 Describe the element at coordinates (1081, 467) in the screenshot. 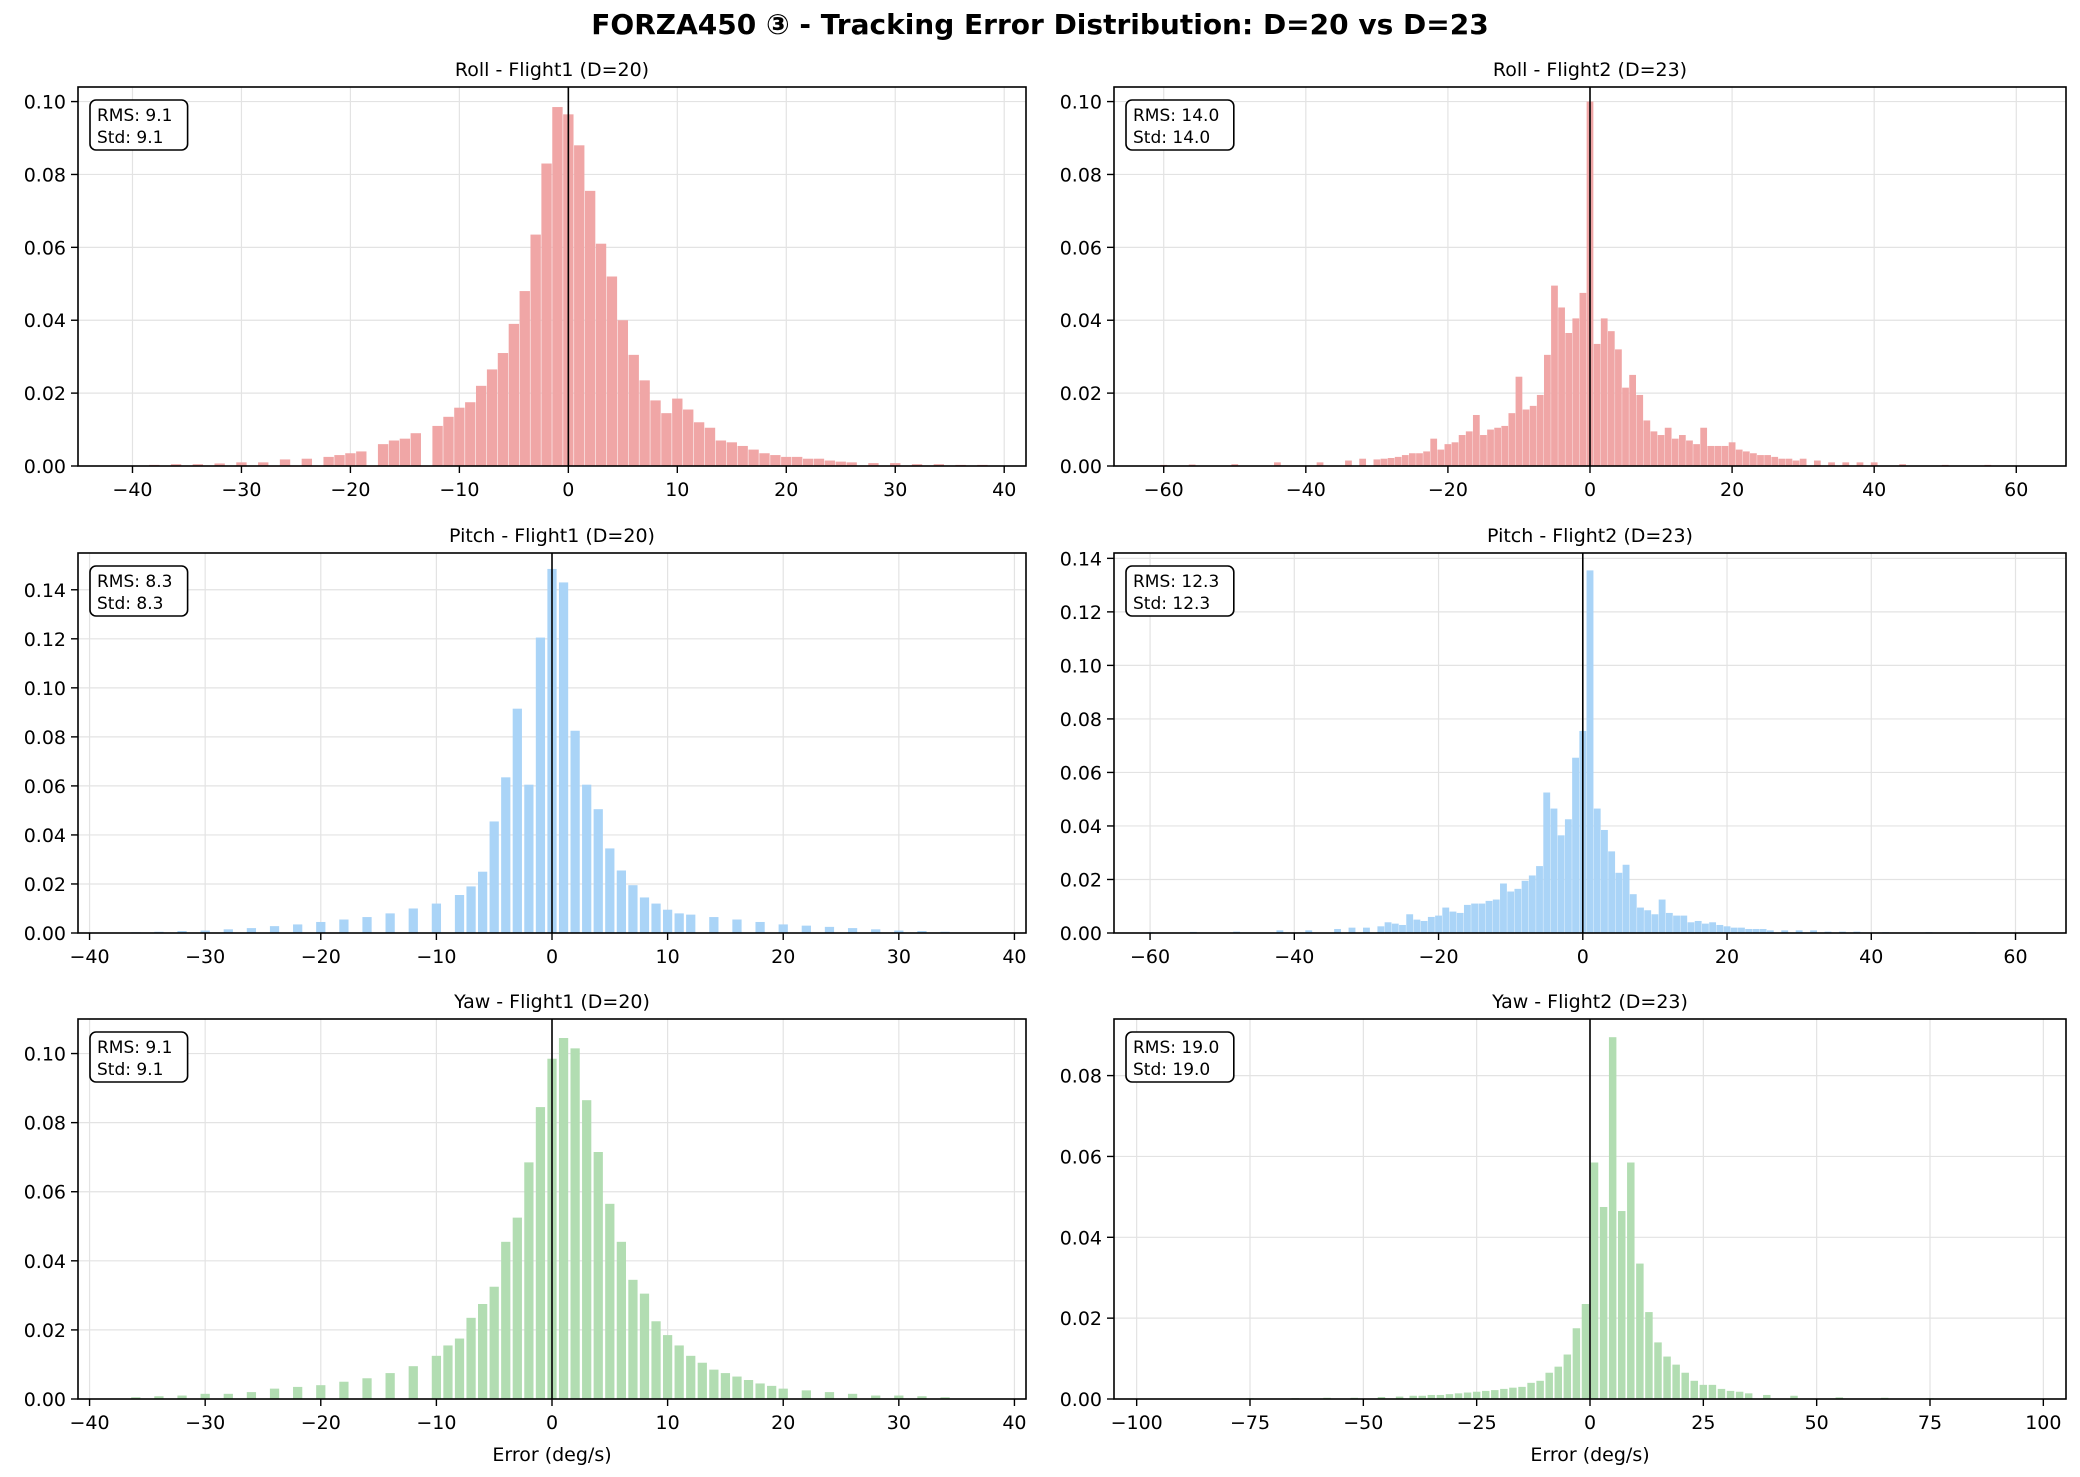

I see `chart-2-ytick-label: 0.00` at that location.